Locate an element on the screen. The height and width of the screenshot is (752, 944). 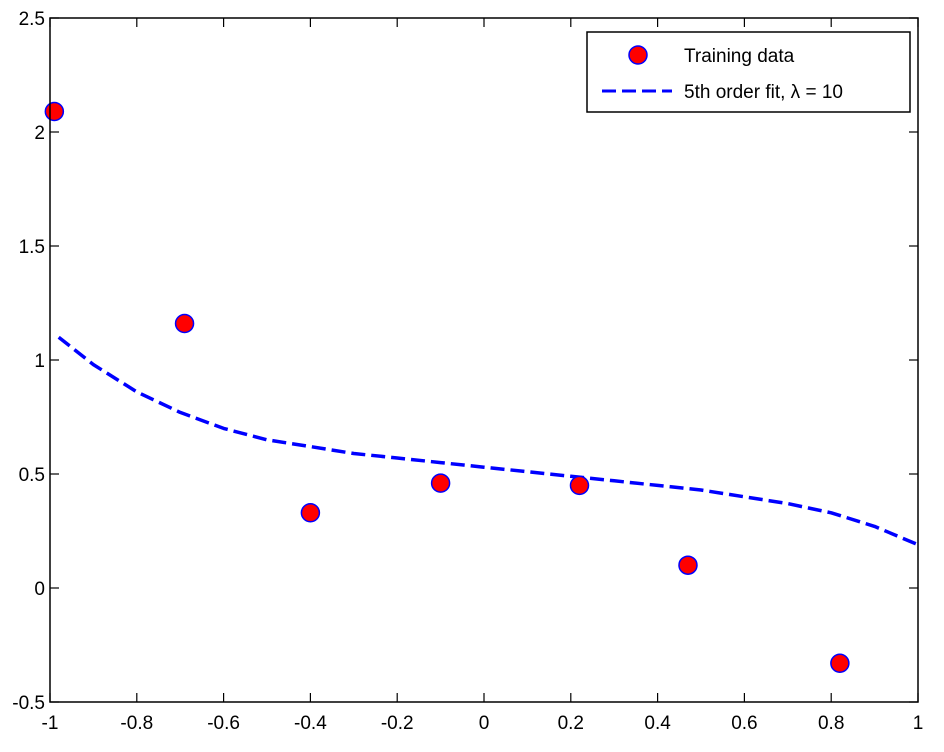
y-tick-label: -0.5 is located at coordinates (28, 703).